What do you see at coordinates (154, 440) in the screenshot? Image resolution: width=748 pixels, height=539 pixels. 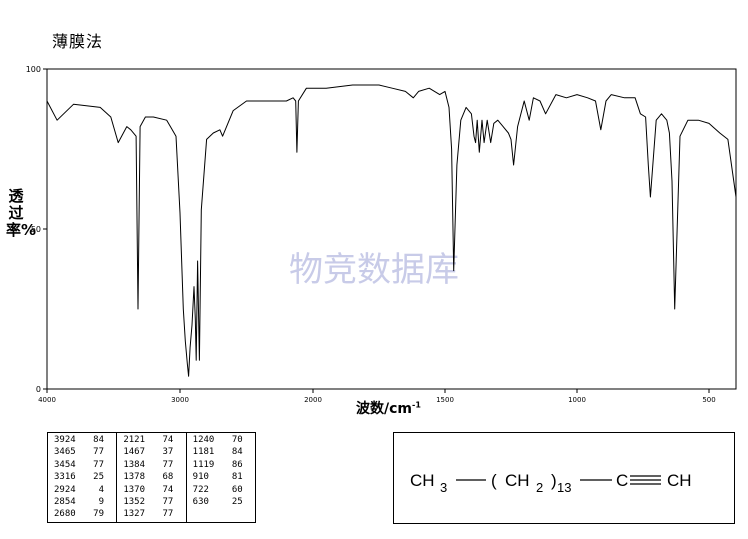 I see `peak-table-row: 2121 74` at bounding box center [154, 440].